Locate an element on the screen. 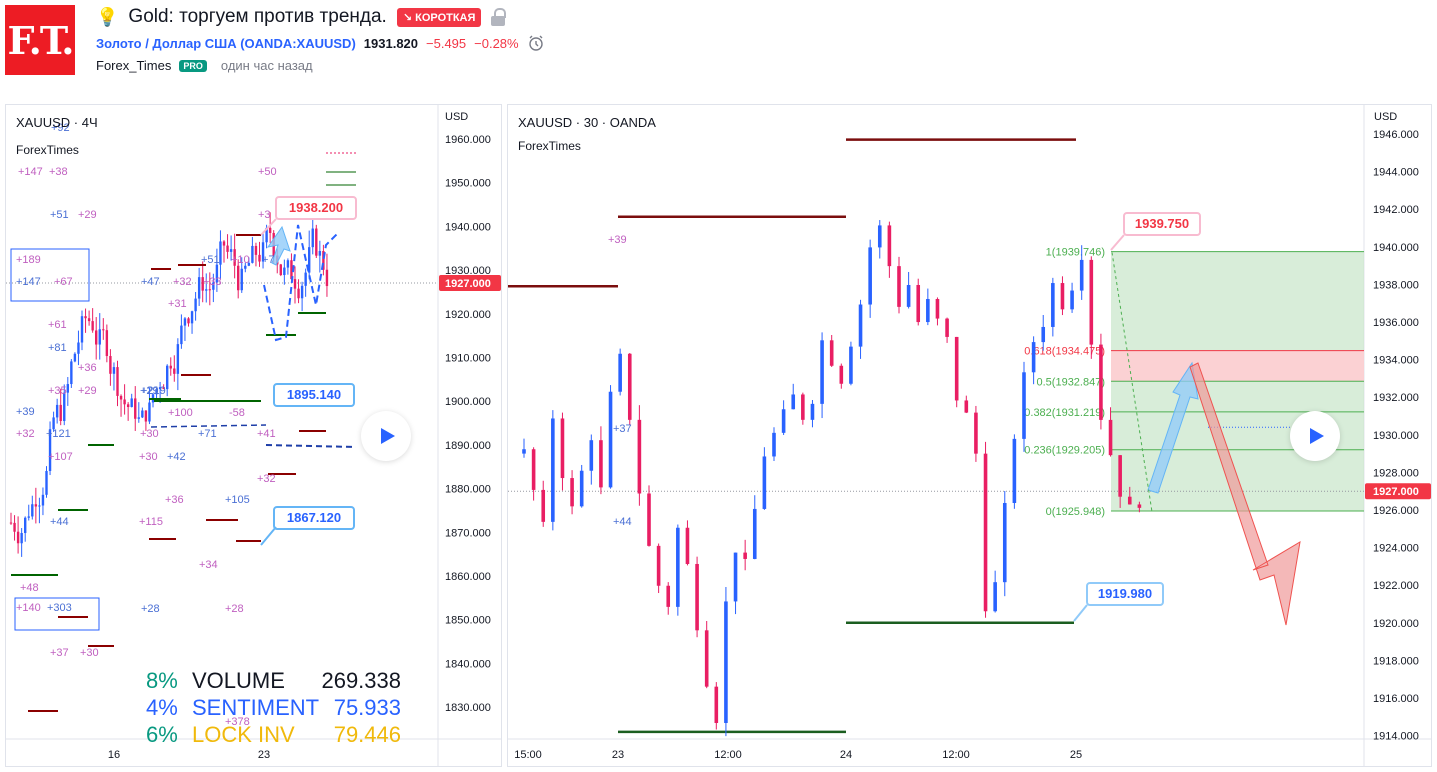 Image resolution: width=1437 pixels, height=772 pixels. level-label: +115 is located at coordinates (151, 522).